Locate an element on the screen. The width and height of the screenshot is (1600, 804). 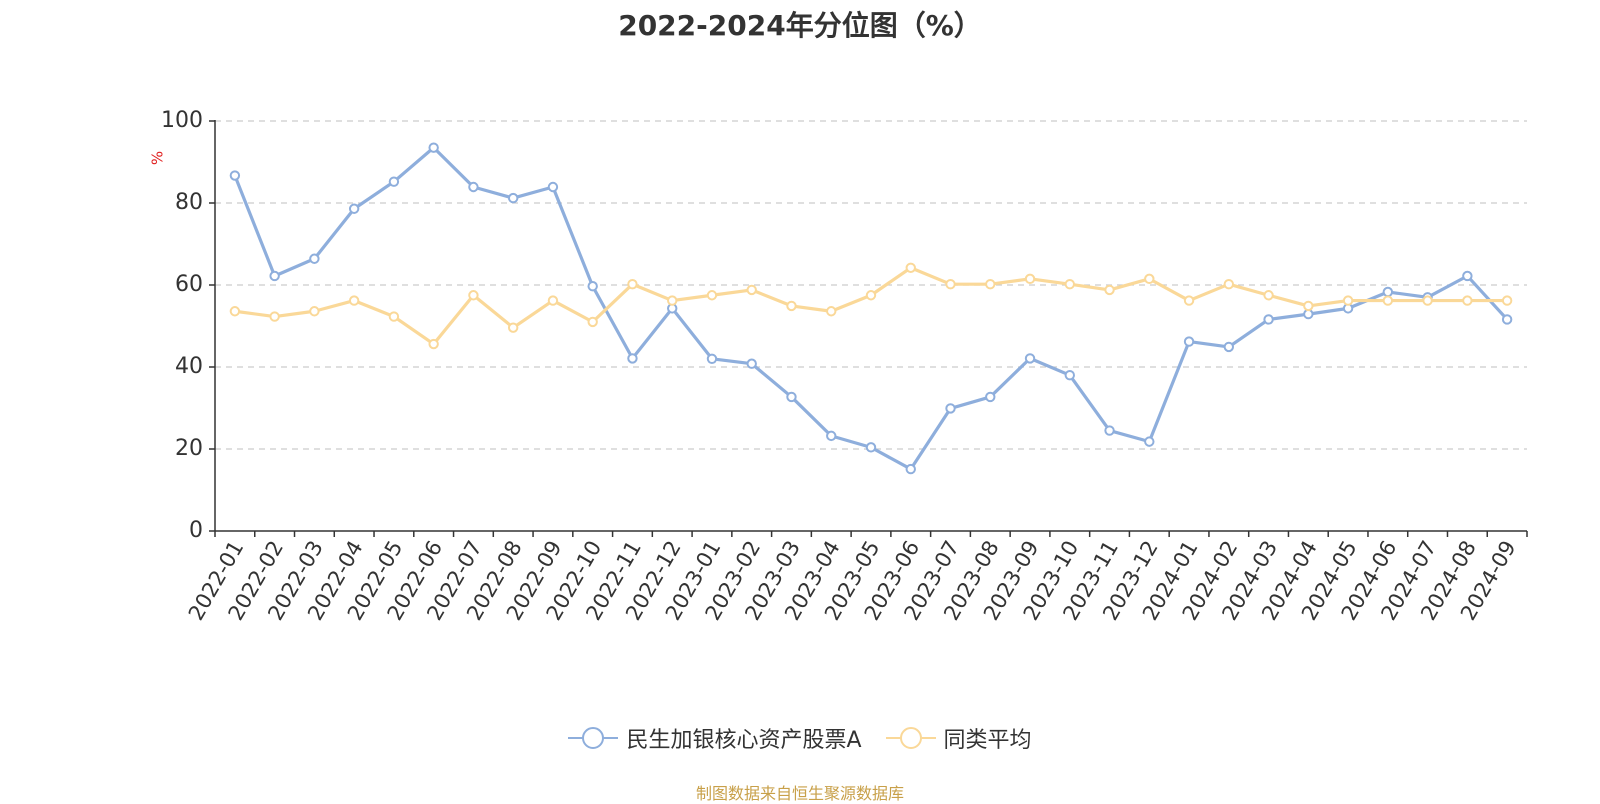
y-tick-label: 20 is located at coordinates (189, 448).